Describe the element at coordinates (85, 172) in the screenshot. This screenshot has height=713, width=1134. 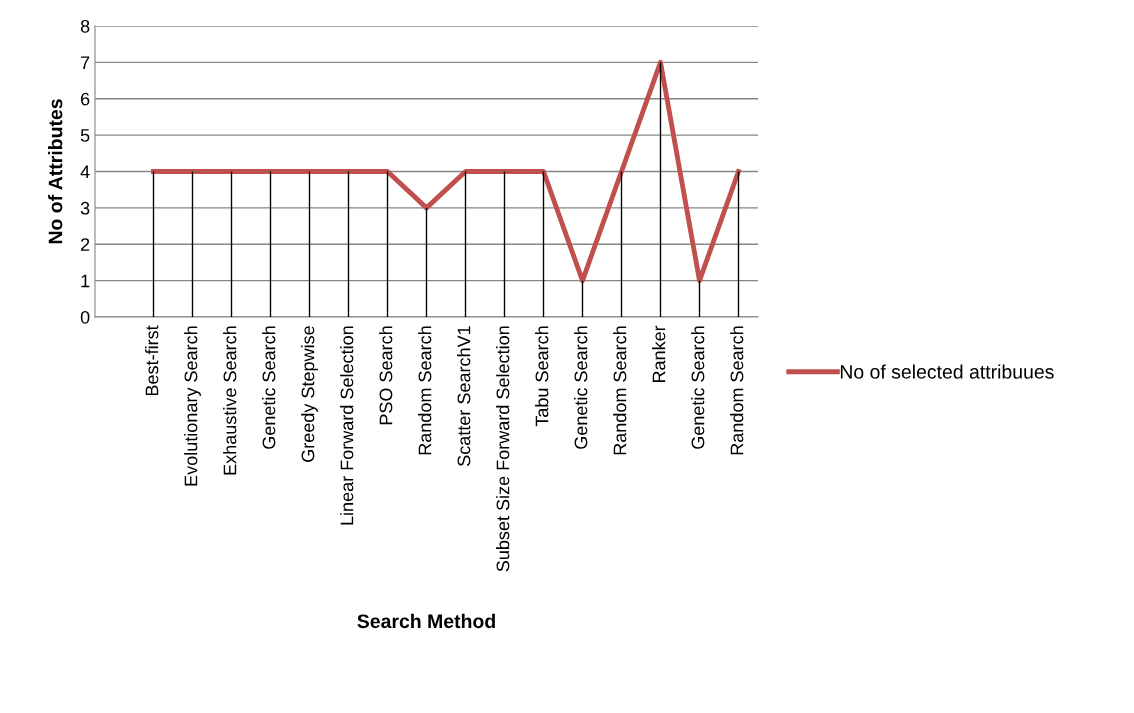
I see `y-tick-label: 4` at that location.